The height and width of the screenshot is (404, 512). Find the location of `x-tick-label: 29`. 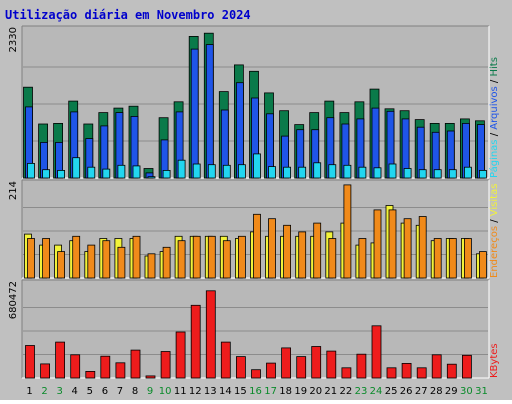

x-tick-label: 29 is located at coordinates (451, 391).